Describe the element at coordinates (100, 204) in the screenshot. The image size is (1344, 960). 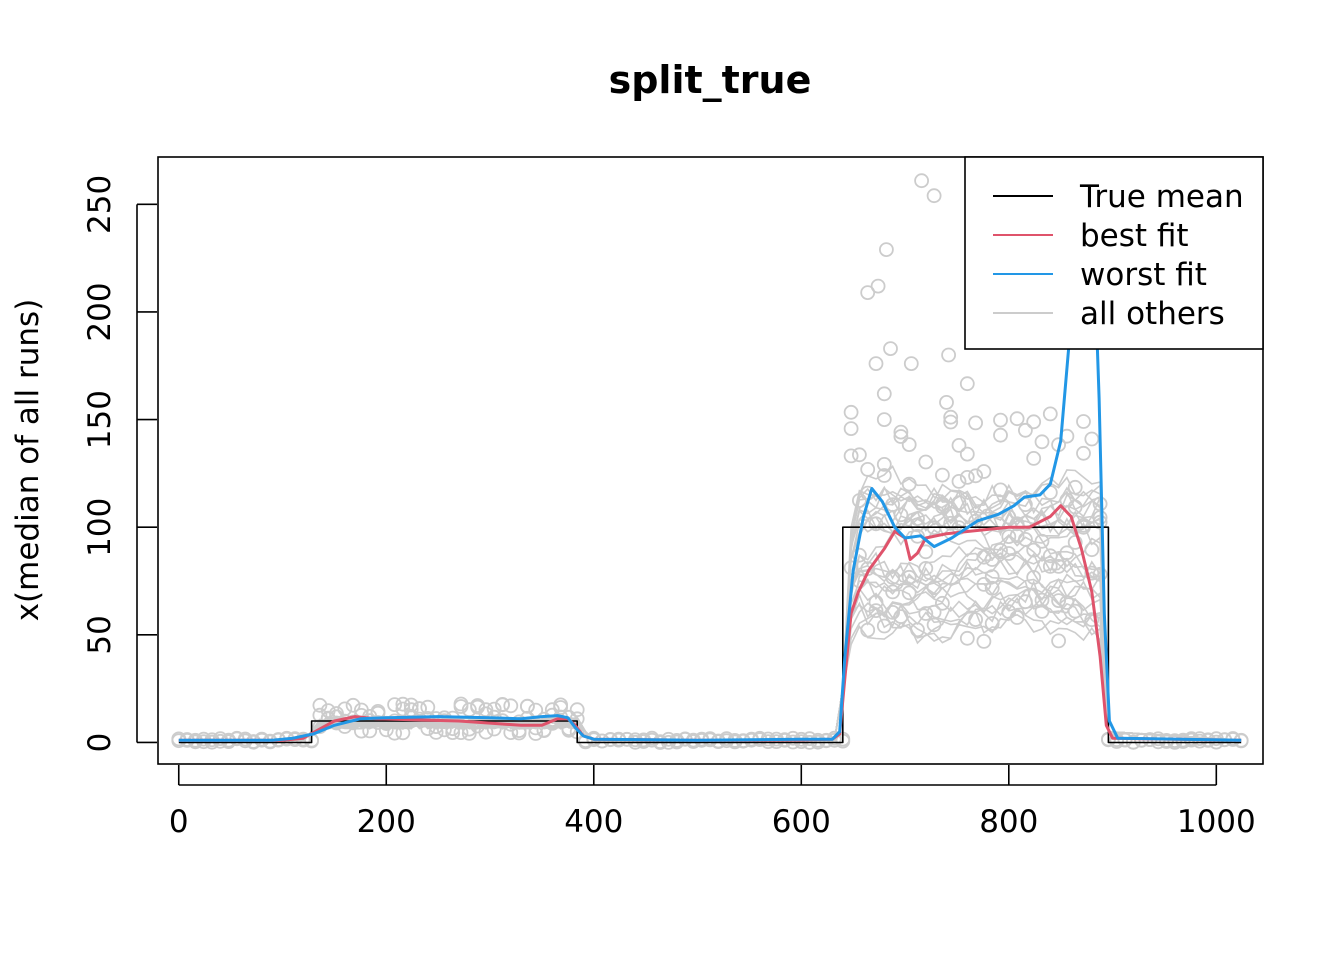
I see `y-tick-label: 250` at that location.